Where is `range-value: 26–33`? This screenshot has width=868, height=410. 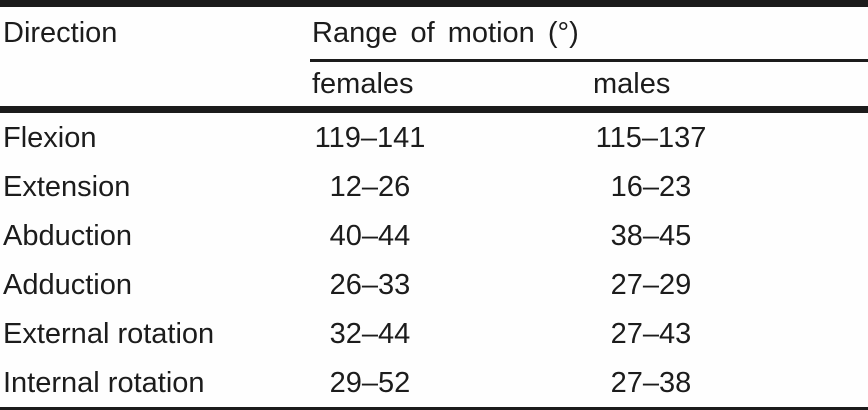 range-value: 26–33 is located at coordinates (370, 284).